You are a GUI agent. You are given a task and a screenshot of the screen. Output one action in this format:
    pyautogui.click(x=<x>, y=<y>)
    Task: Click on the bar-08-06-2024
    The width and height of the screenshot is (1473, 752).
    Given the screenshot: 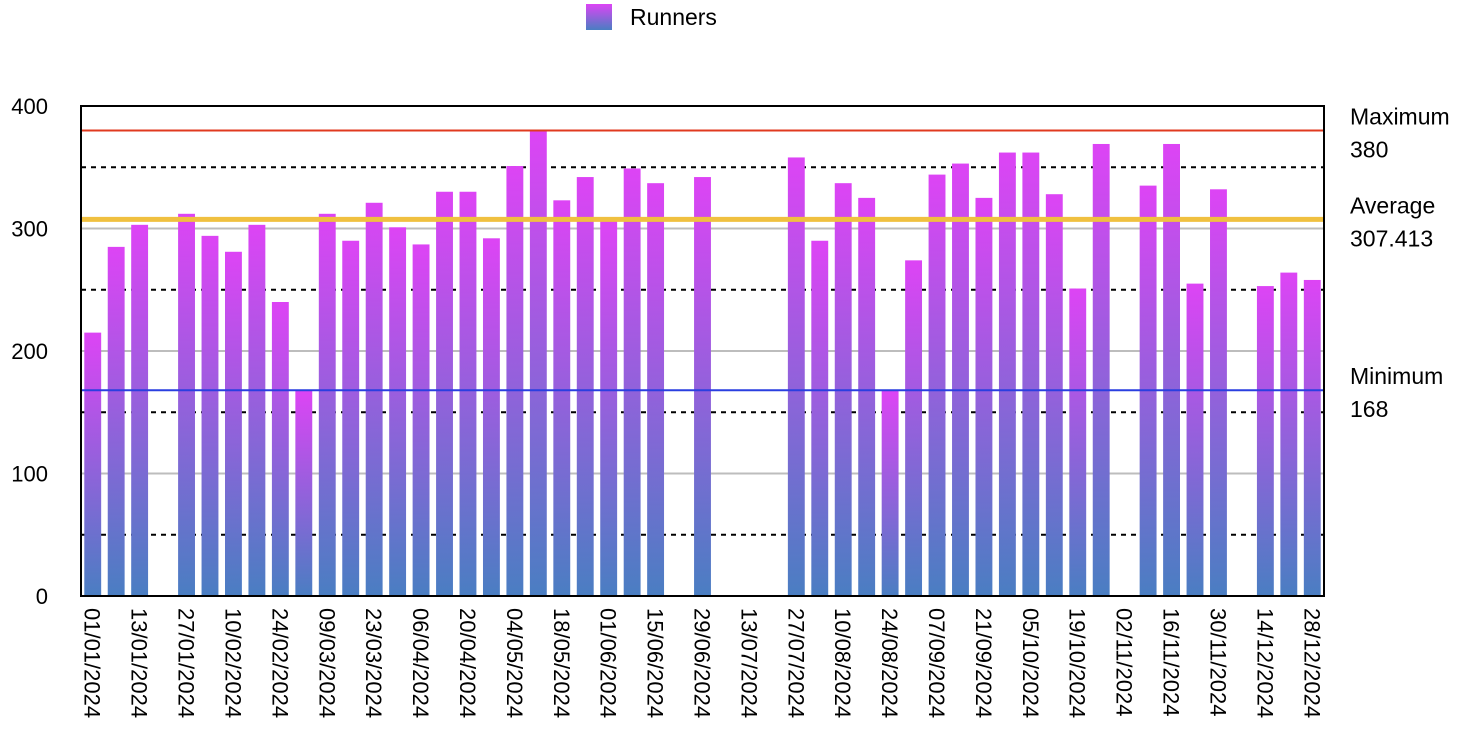 What is the action you would take?
    pyautogui.click(x=632, y=382)
    